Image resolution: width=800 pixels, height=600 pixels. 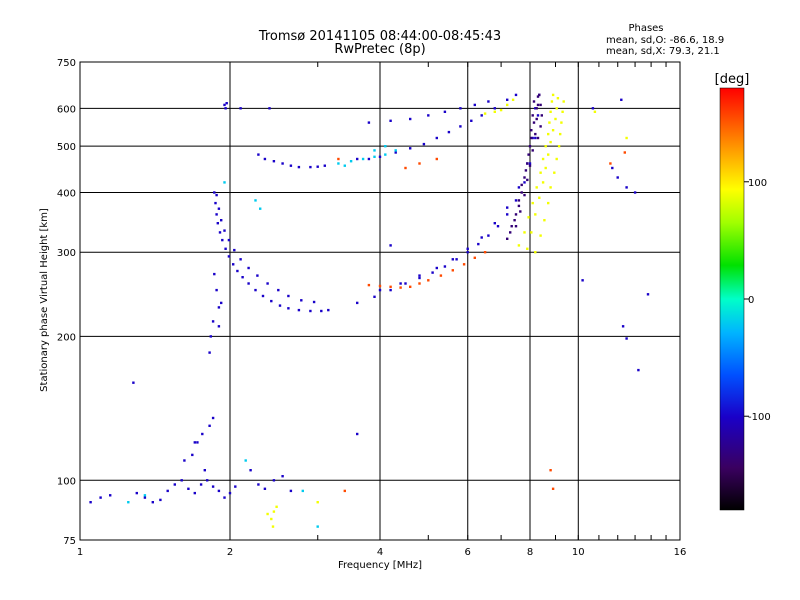 I want to click on stats-heading: Phases, so click(x=645, y=28).